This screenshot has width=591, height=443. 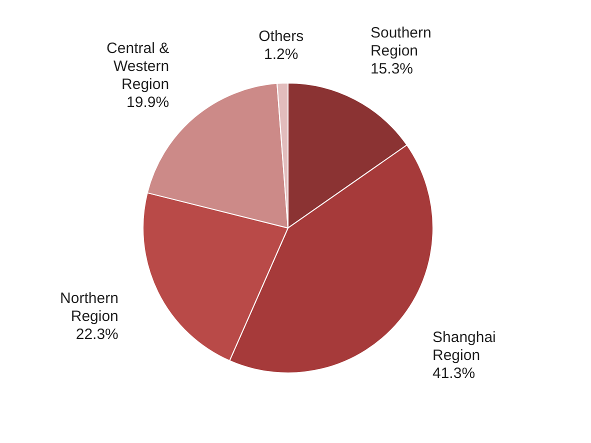 What do you see at coordinates (464, 346) in the screenshot?
I see `slice-label: Shanghai Region` at bounding box center [464, 346].